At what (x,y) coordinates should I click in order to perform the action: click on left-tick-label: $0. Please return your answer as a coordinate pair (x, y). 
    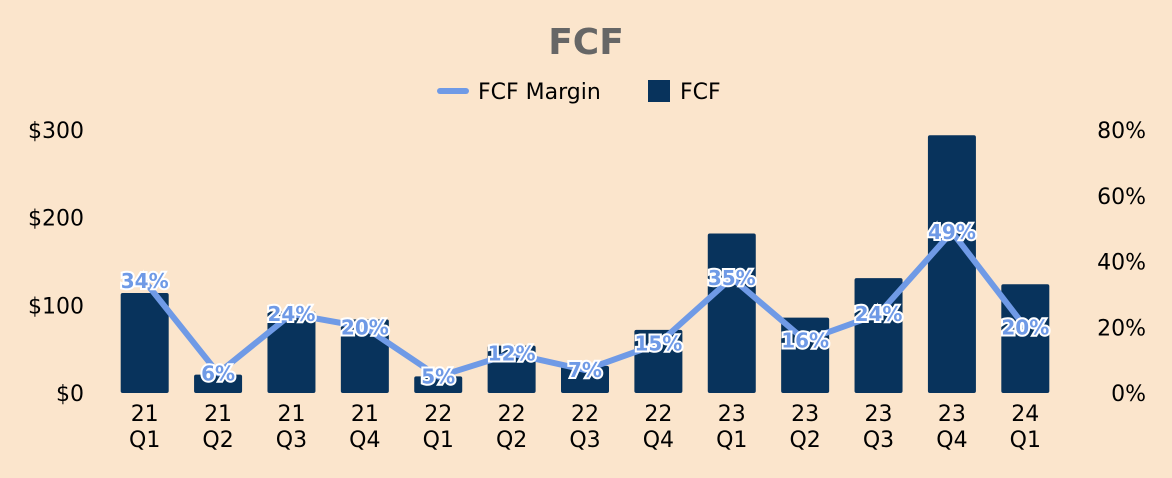
    Looking at the image, I should click on (70, 394).